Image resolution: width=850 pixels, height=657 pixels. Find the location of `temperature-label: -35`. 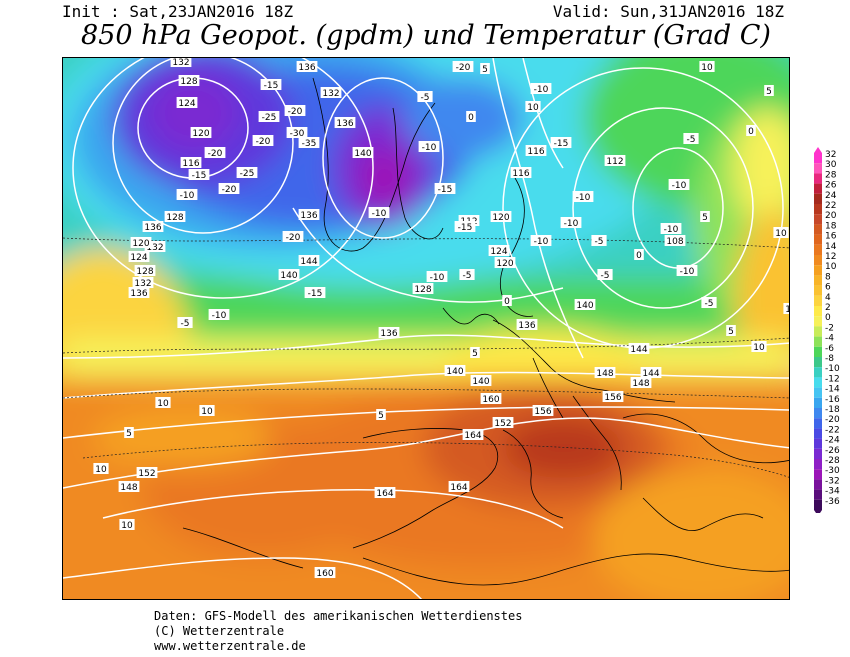

temperature-label: -35 is located at coordinates (309, 144).